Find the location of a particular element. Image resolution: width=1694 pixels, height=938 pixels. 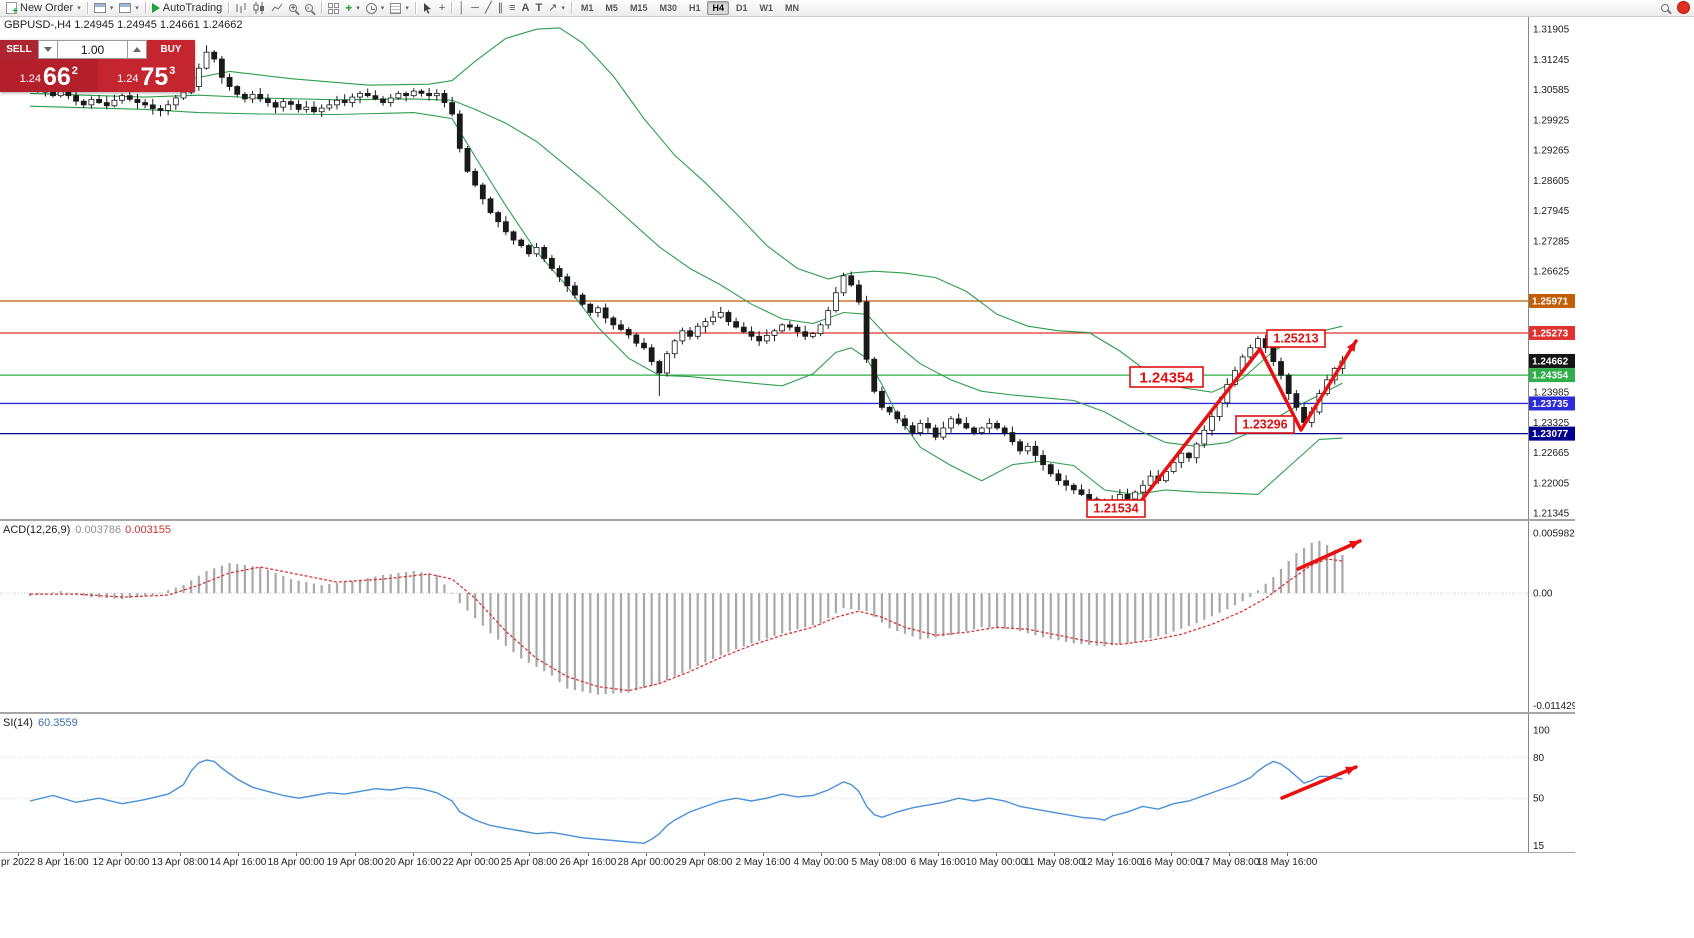

new-chart-button is located at coordinates (104, 8).